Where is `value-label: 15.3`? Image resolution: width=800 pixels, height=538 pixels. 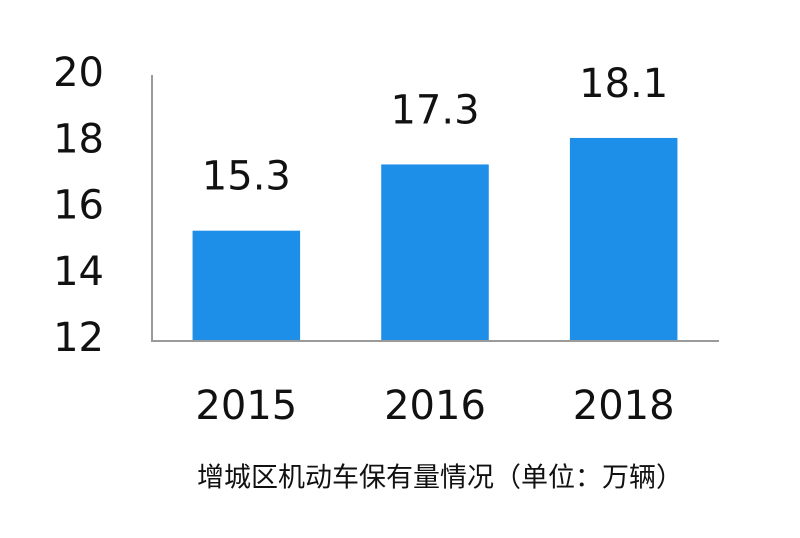
value-label: 15.3 is located at coordinates (246, 177).